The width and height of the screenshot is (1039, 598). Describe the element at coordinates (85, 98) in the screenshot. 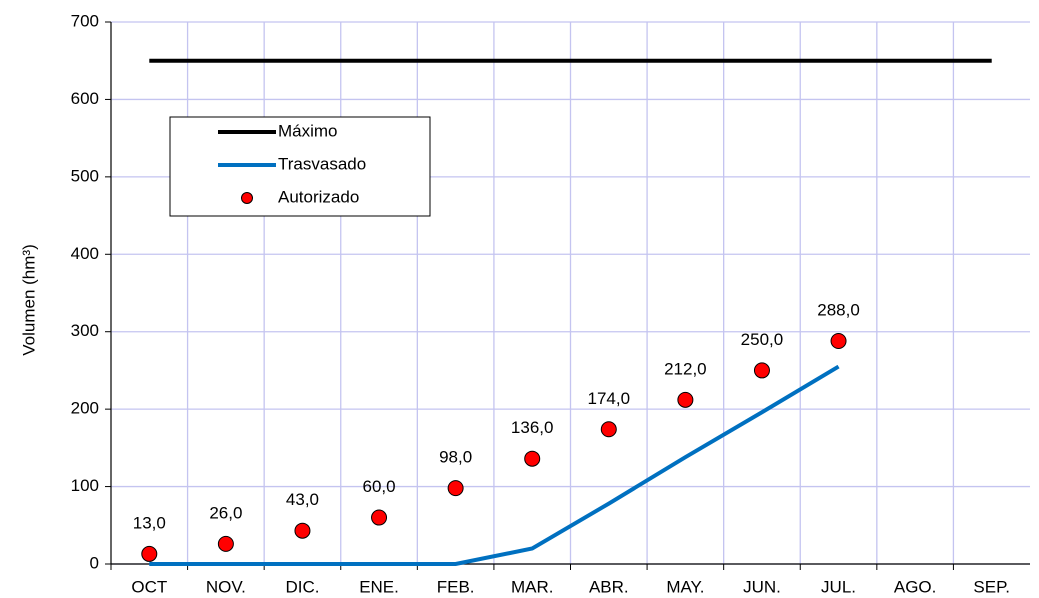

I see `y-tick-label: 600` at that location.